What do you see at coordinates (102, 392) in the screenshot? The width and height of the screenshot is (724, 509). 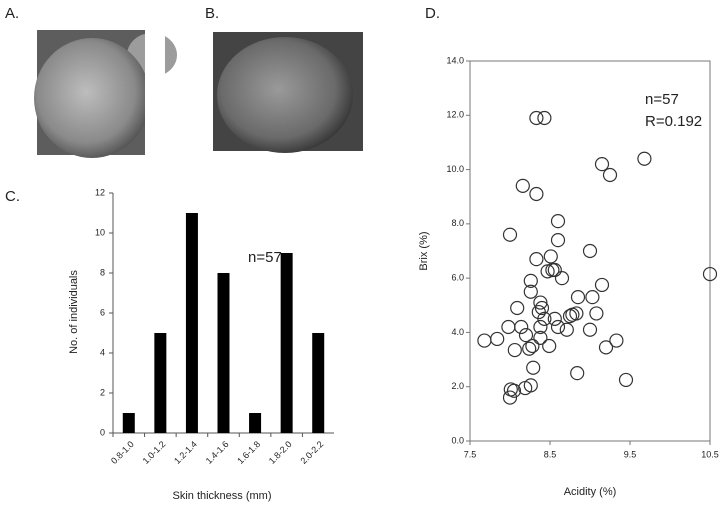 I see `y-tick-label: 2` at bounding box center [102, 392].